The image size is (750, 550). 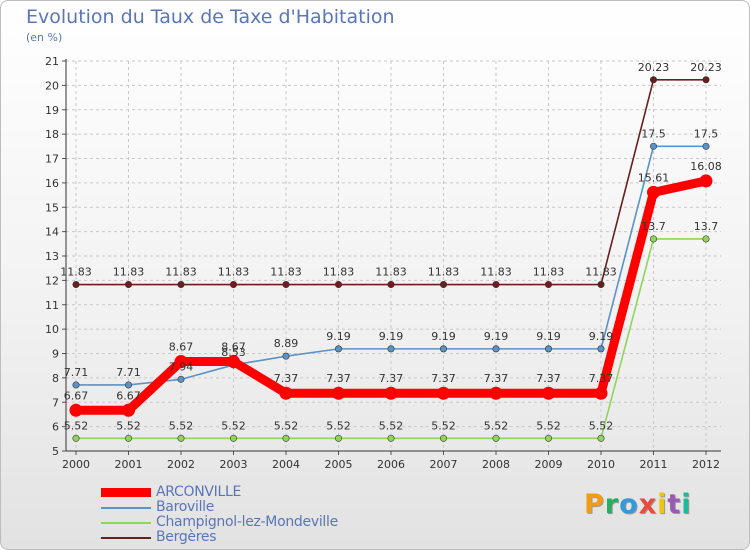 I want to click on x-tick-label: 2001, so click(x=129, y=464).